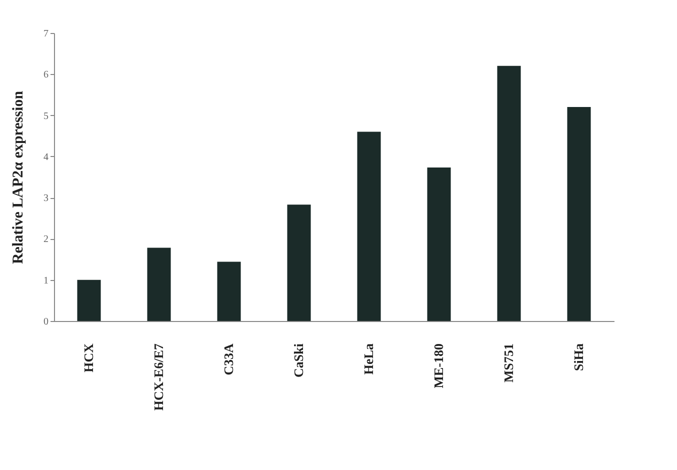 The width and height of the screenshot is (677, 470). Describe the element at coordinates (46, 75) in the screenshot. I see `y-tick-label: 6` at that location.